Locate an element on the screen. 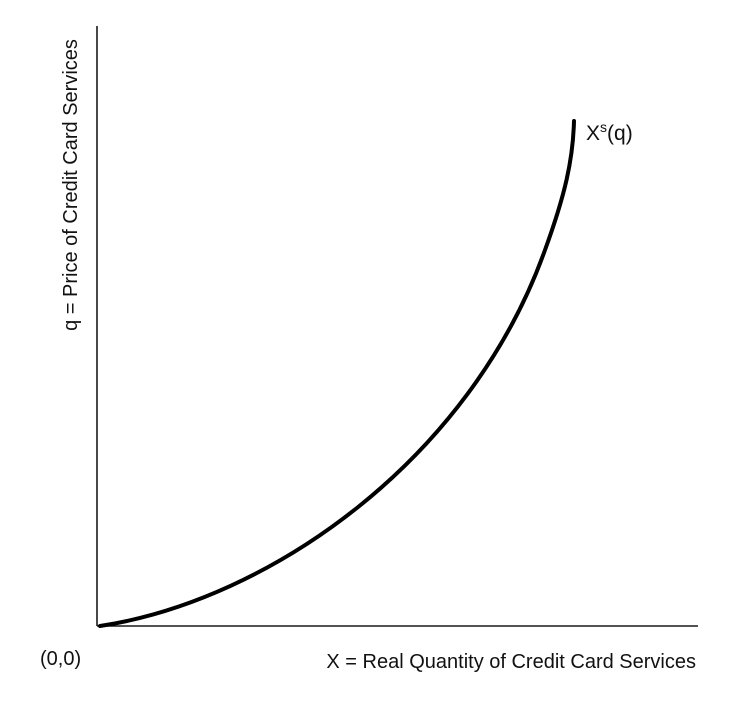  curve-label-base: X is located at coordinates (593, 133).